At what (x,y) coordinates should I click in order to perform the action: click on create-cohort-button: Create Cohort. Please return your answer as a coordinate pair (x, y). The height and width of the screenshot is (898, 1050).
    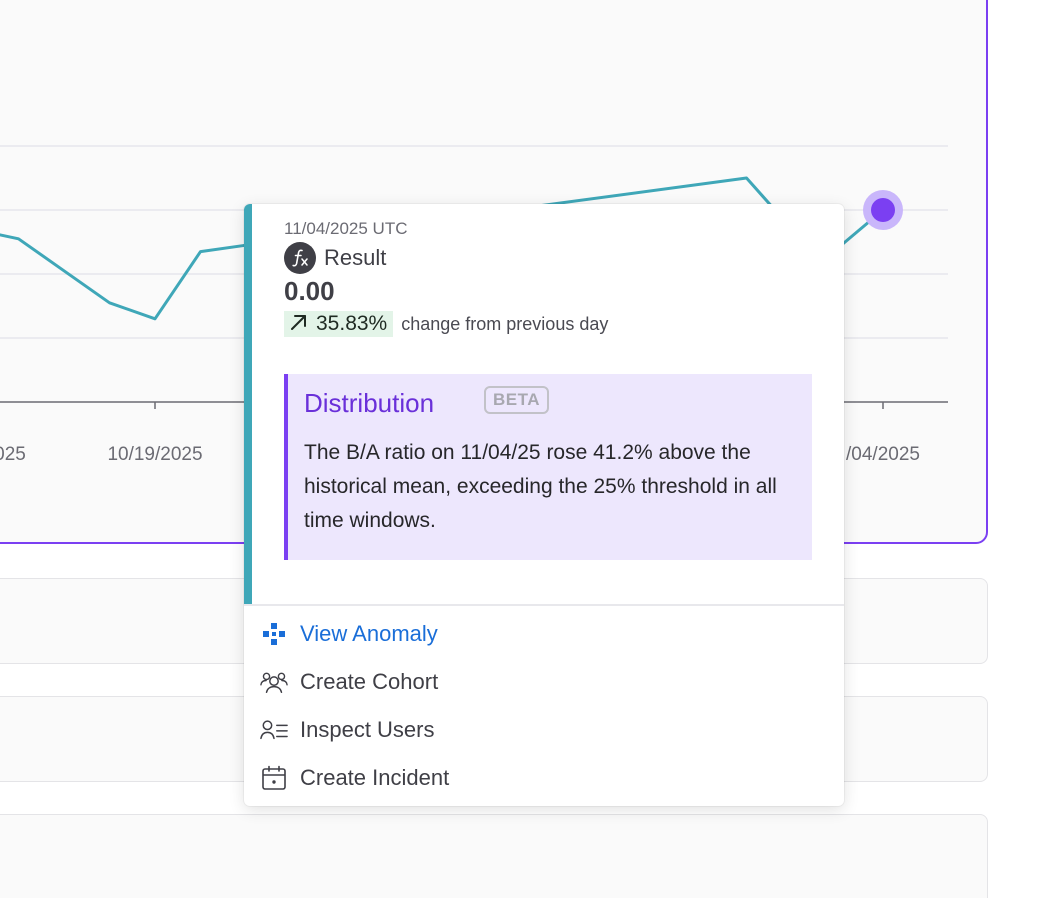
    Looking at the image, I should click on (349, 682).